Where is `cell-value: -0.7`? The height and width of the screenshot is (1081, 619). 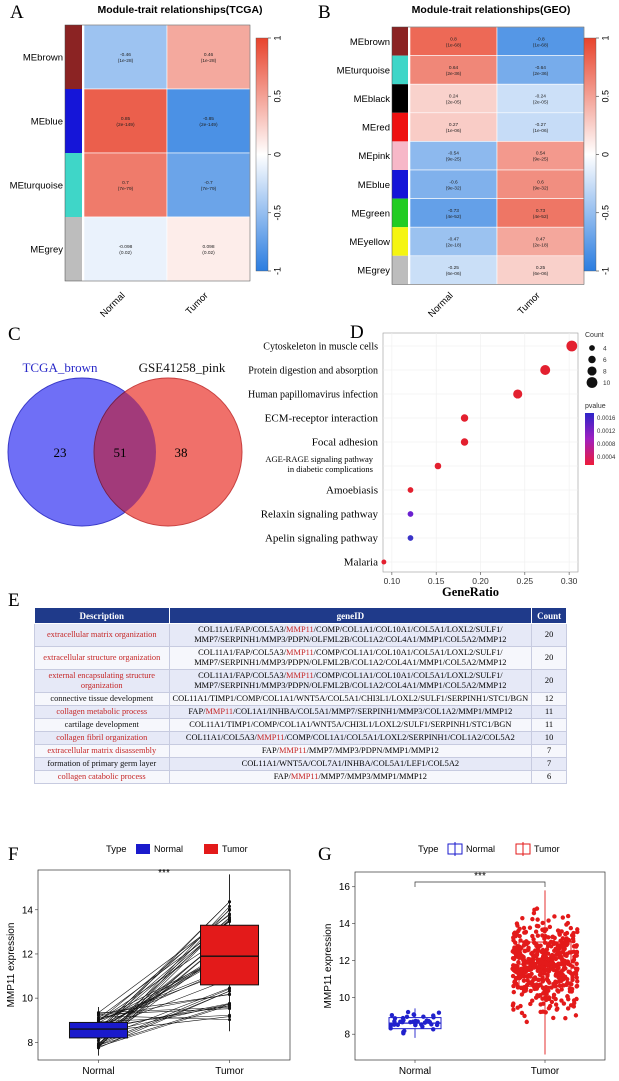
cell-value: -0.7 is located at coordinates (208, 183).